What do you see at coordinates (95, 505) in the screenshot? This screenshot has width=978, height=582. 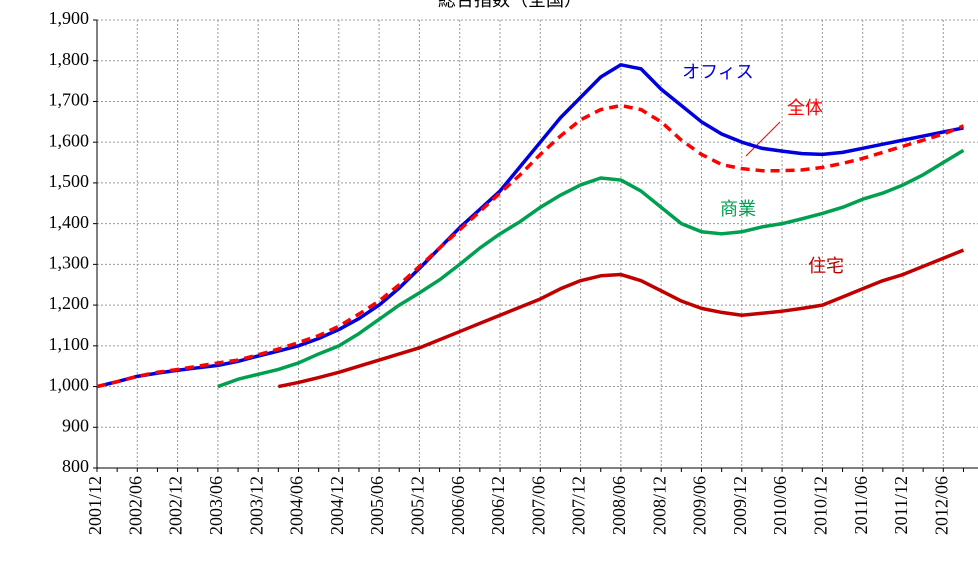 I see `x-tick-label: 2001/12` at bounding box center [95, 505].